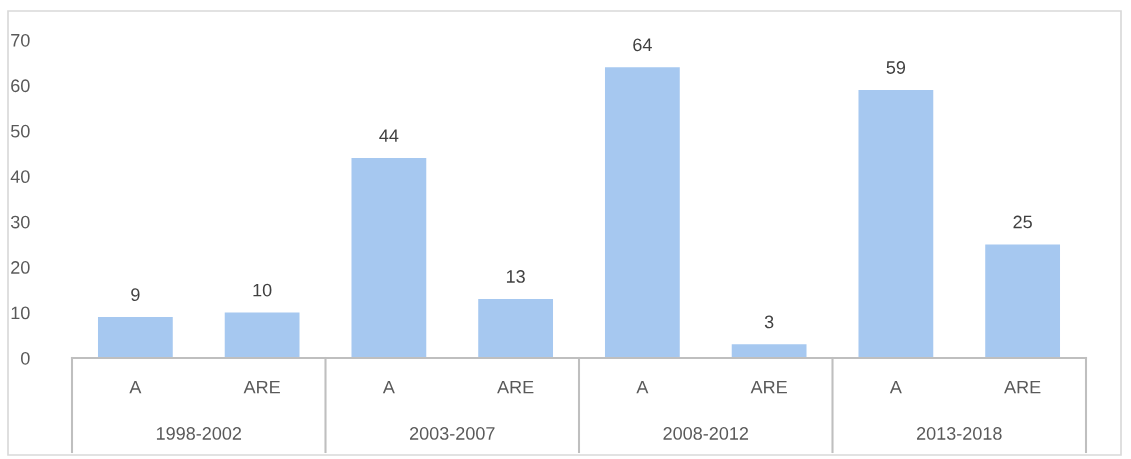  What do you see at coordinates (959, 433) in the screenshot?
I see `text: 2013-2018` at bounding box center [959, 433].